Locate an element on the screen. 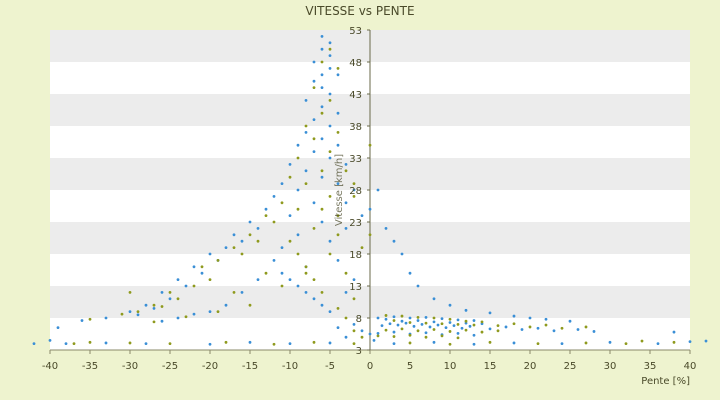  x-tick-label: -20 is located at coordinates (210, 366).